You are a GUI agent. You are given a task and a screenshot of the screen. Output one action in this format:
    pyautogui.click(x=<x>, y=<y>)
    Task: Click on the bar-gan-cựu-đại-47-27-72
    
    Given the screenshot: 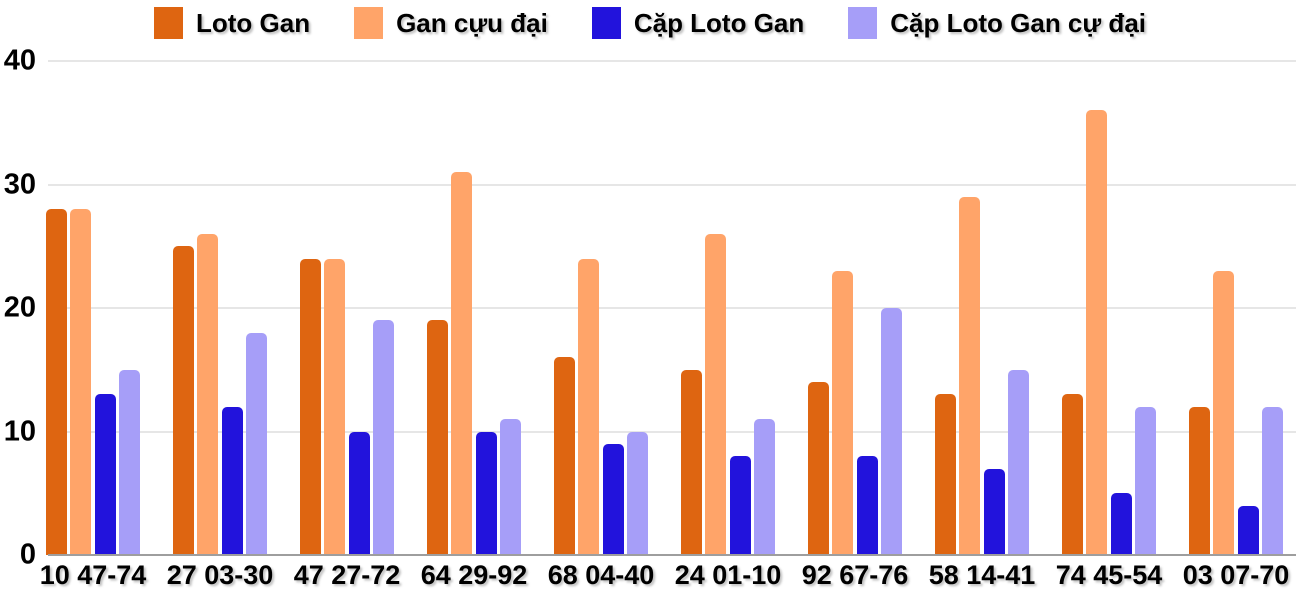 What is the action you would take?
    pyautogui.click(x=335, y=406)
    